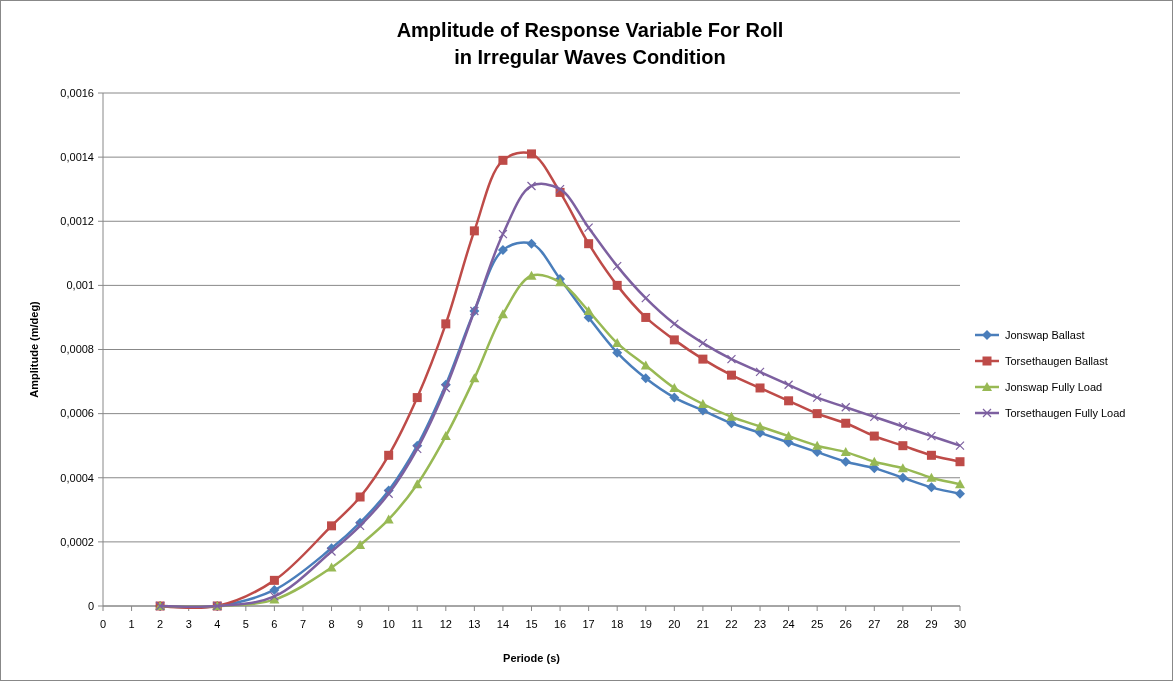 This screenshot has width=1173, height=681. What do you see at coordinates (188, 624) in the screenshot?
I see `x-tick-label: 3` at bounding box center [188, 624].